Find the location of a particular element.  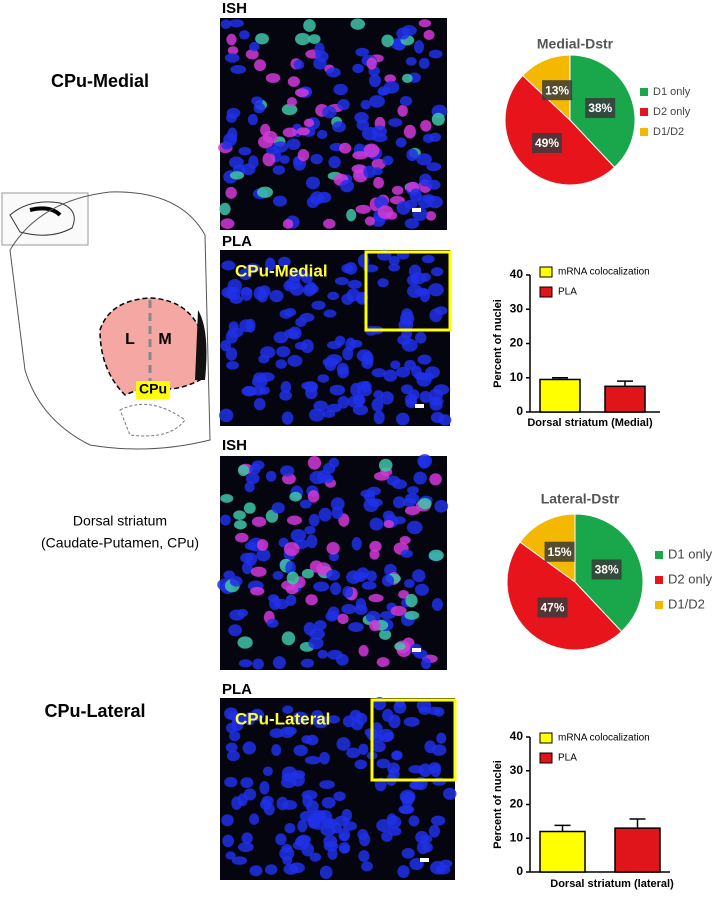

y-tick-label: 0 is located at coordinates (519, 871).